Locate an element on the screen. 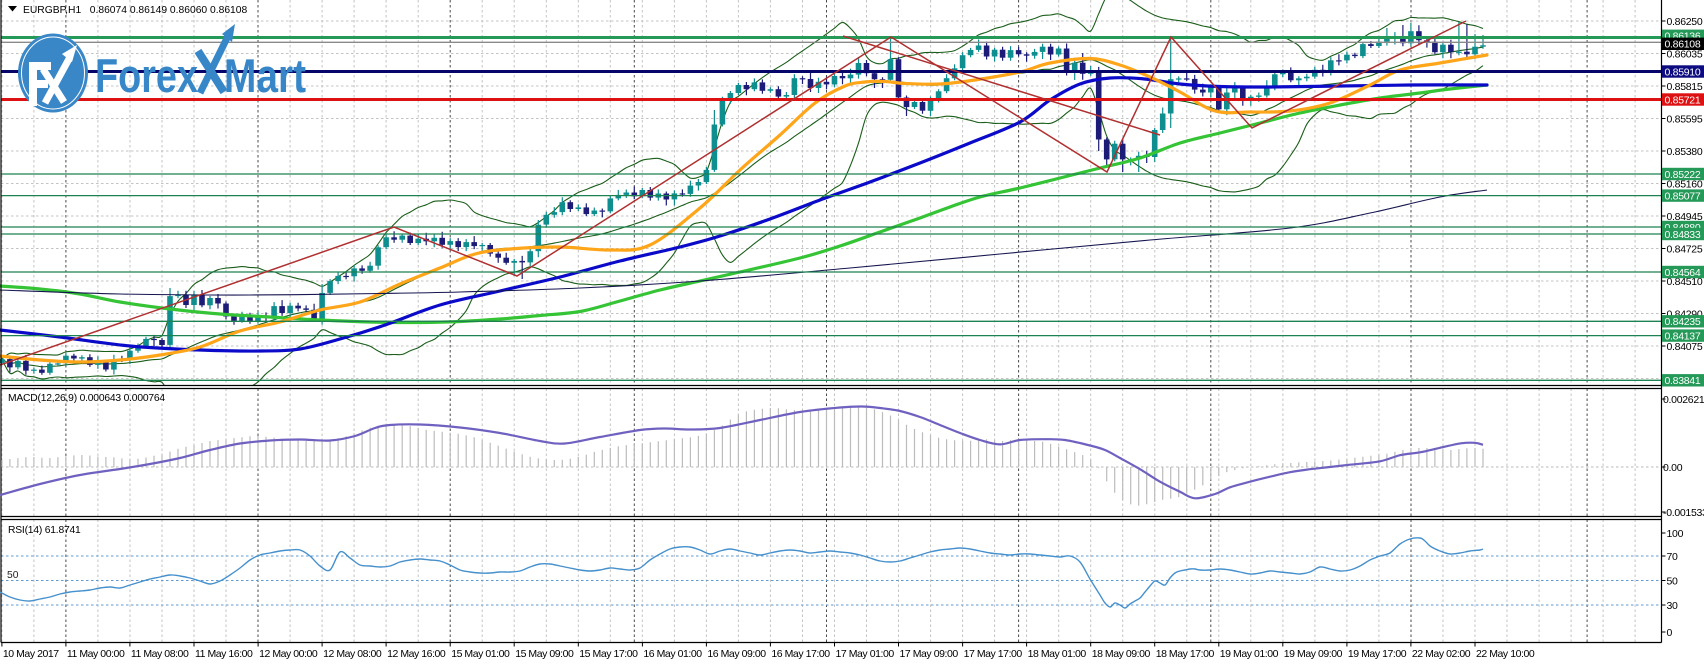 This screenshot has height=669, width=1704. svg-text: 18 May 09:00 is located at coordinates (1121, 654).